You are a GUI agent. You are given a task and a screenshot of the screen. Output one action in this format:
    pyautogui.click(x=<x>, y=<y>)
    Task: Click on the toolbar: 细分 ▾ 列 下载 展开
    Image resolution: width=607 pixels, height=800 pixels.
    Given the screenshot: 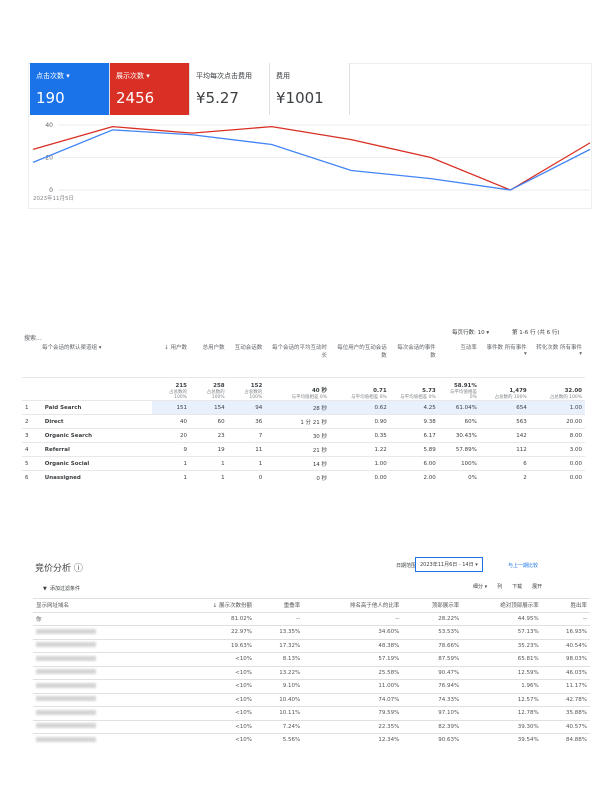 What is the action you would take?
    pyautogui.click(x=507, y=586)
    